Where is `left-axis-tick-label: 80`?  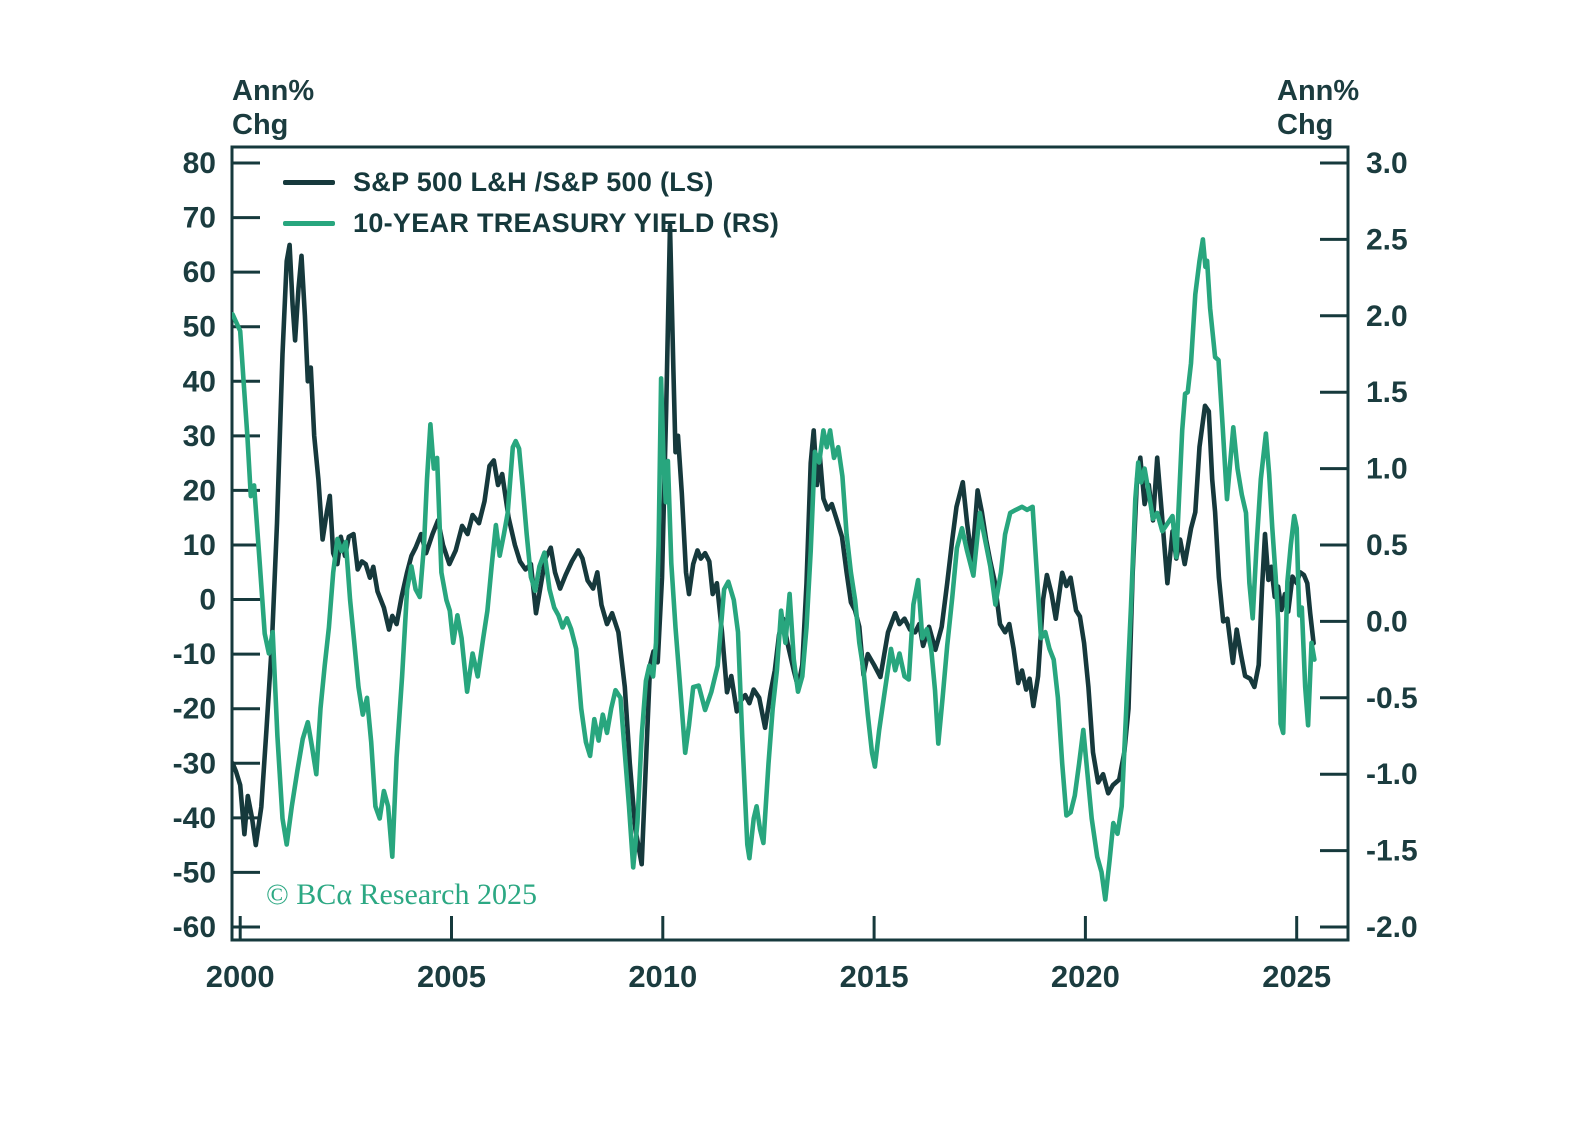 left-axis-tick-label: 80 is located at coordinates (199, 163).